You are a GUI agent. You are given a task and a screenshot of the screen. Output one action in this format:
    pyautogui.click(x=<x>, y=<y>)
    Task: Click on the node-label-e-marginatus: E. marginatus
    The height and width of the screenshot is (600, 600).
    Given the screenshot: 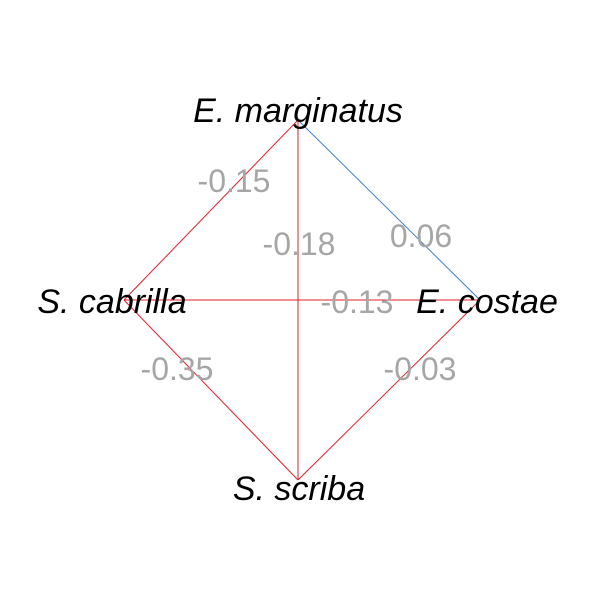 What is the action you would take?
    pyautogui.click(x=298, y=111)
    